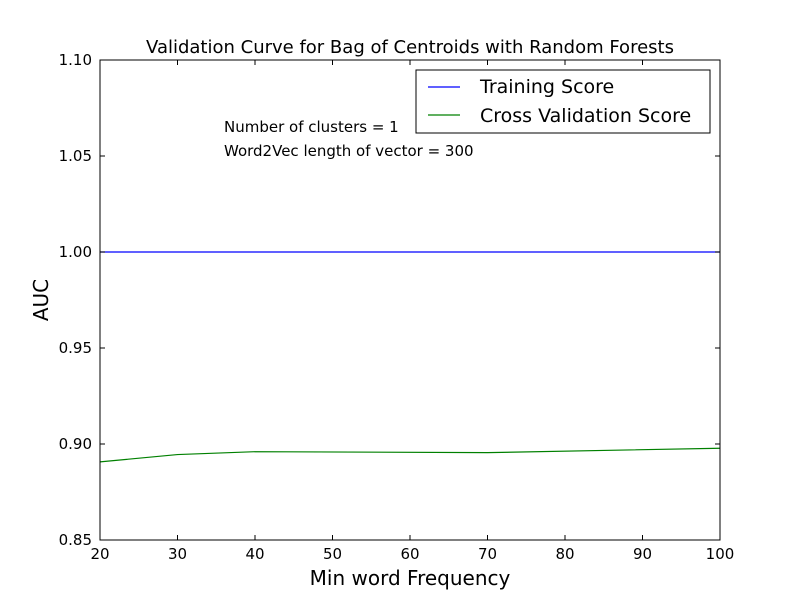 The height and width of the screenshot is (604, 800). I want to click on x-tick-label: 90, so click(642, 554).